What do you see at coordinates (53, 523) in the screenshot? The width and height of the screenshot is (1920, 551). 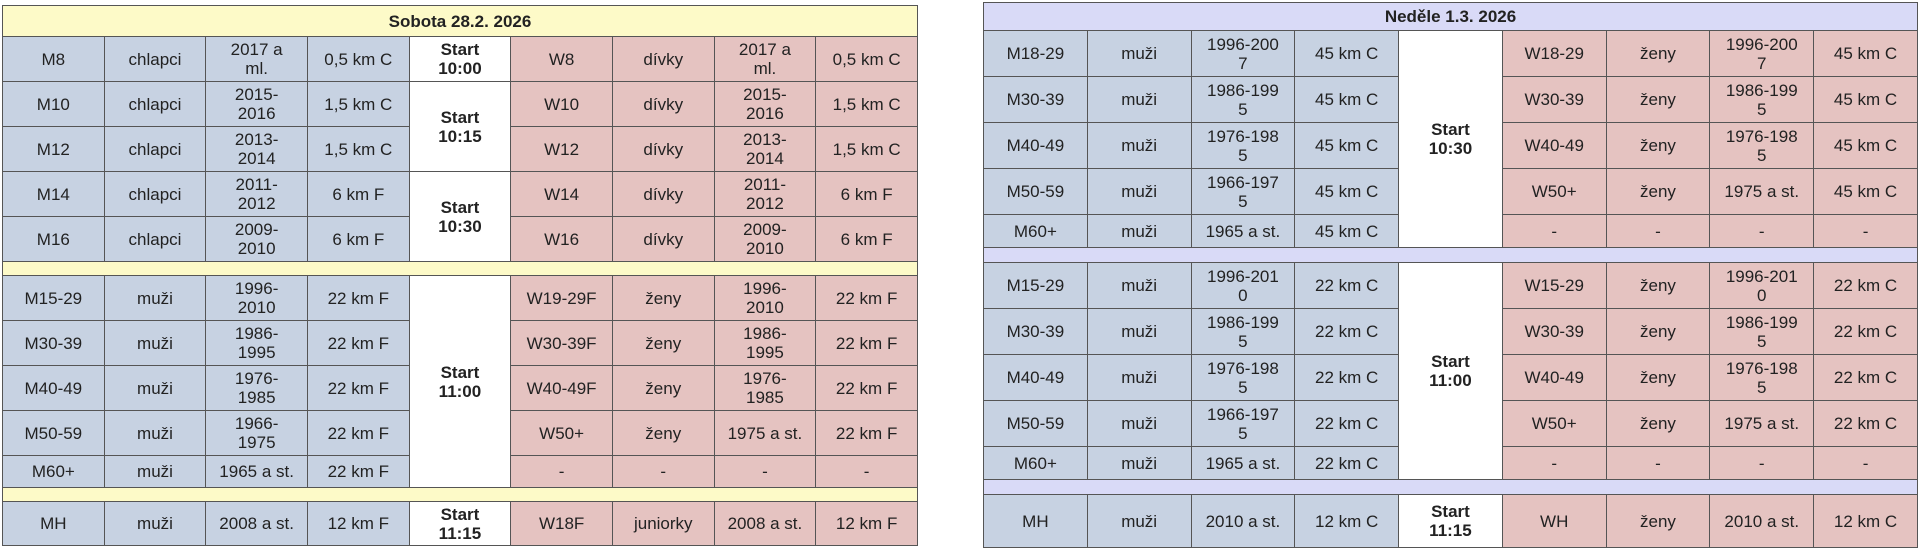 I see `men-category-cell: MH` at bounding box center [53, 523].